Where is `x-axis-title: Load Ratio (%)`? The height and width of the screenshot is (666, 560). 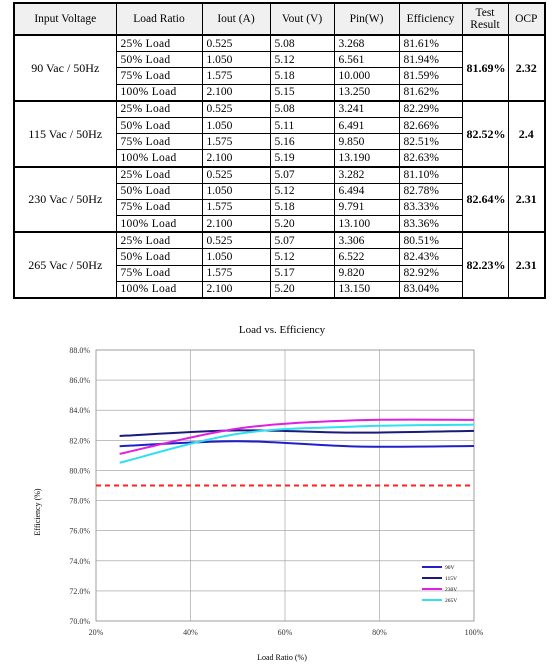 x-axis-title: Load Ratio (%) is located at coordinates (282, 657).